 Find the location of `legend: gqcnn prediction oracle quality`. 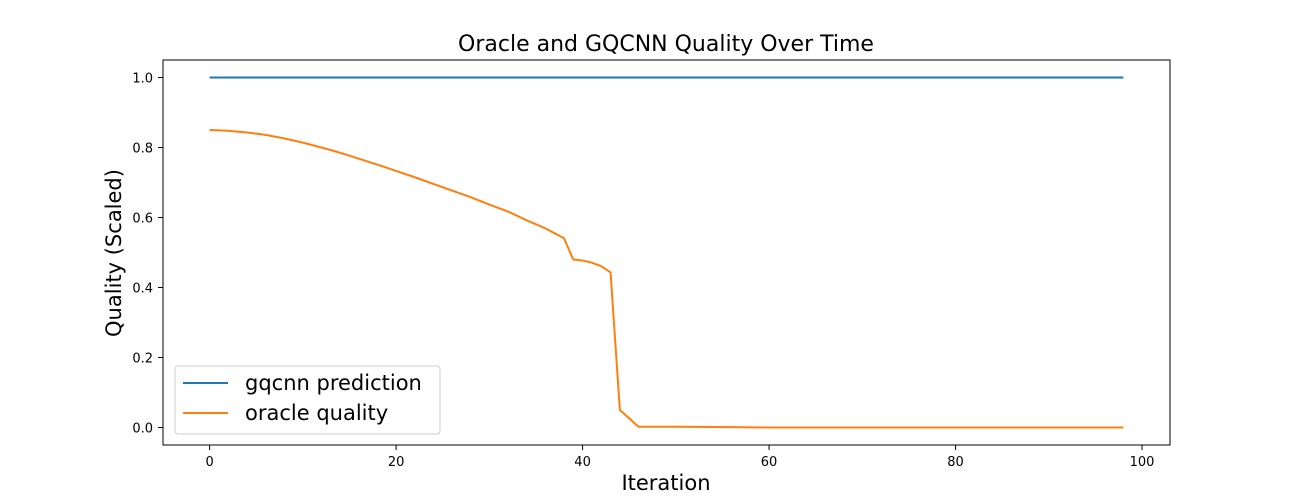

legend: gqcnn prediction oracle quality is located at coordinates (307, 400).